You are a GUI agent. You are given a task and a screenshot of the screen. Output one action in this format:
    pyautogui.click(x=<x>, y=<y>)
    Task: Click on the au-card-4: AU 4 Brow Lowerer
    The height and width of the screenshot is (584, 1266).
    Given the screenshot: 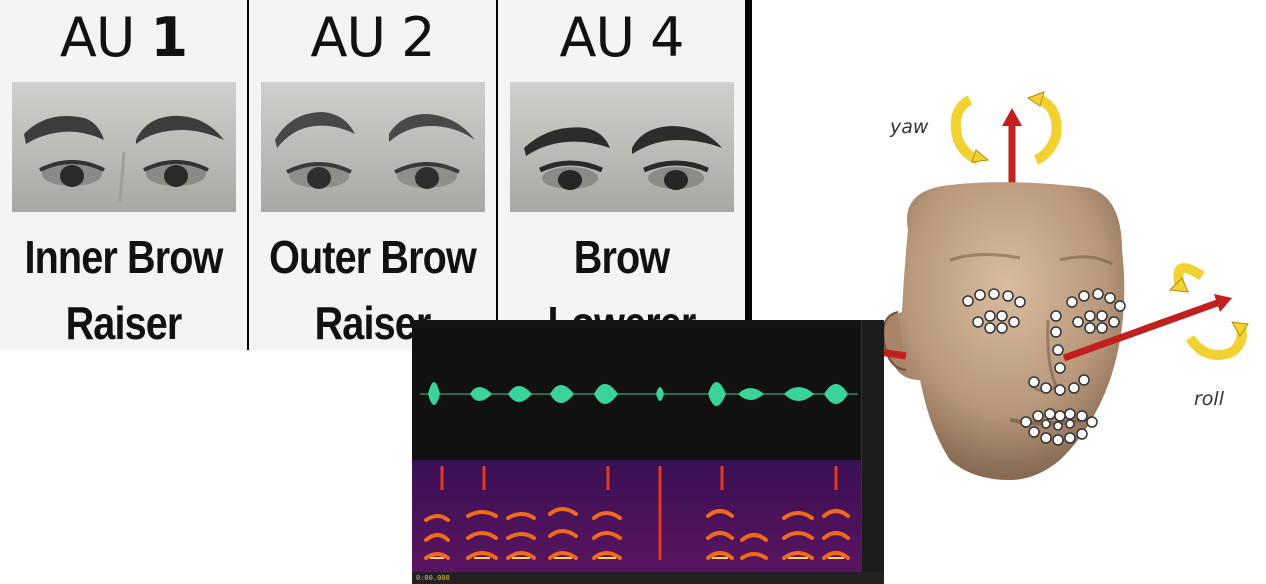 What is the action you would take?
    pyautogui.click(x=621, y=175)
    